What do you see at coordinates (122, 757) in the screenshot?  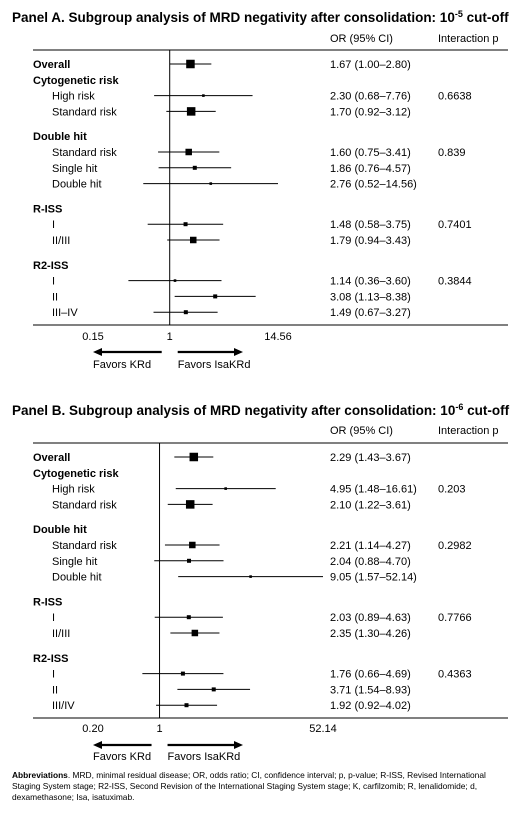 I see `panel-b-favors-left-label: Favors KRd` at bounding box center [122, 757].